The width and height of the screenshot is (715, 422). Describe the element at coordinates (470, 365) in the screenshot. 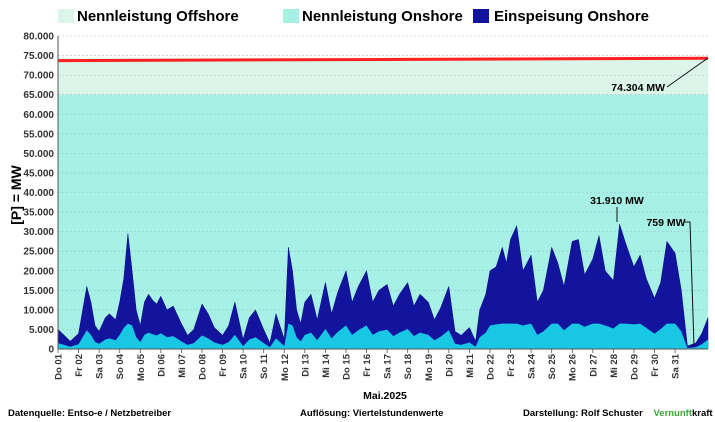

I see `x-tick-label: Mi 21` at that location.